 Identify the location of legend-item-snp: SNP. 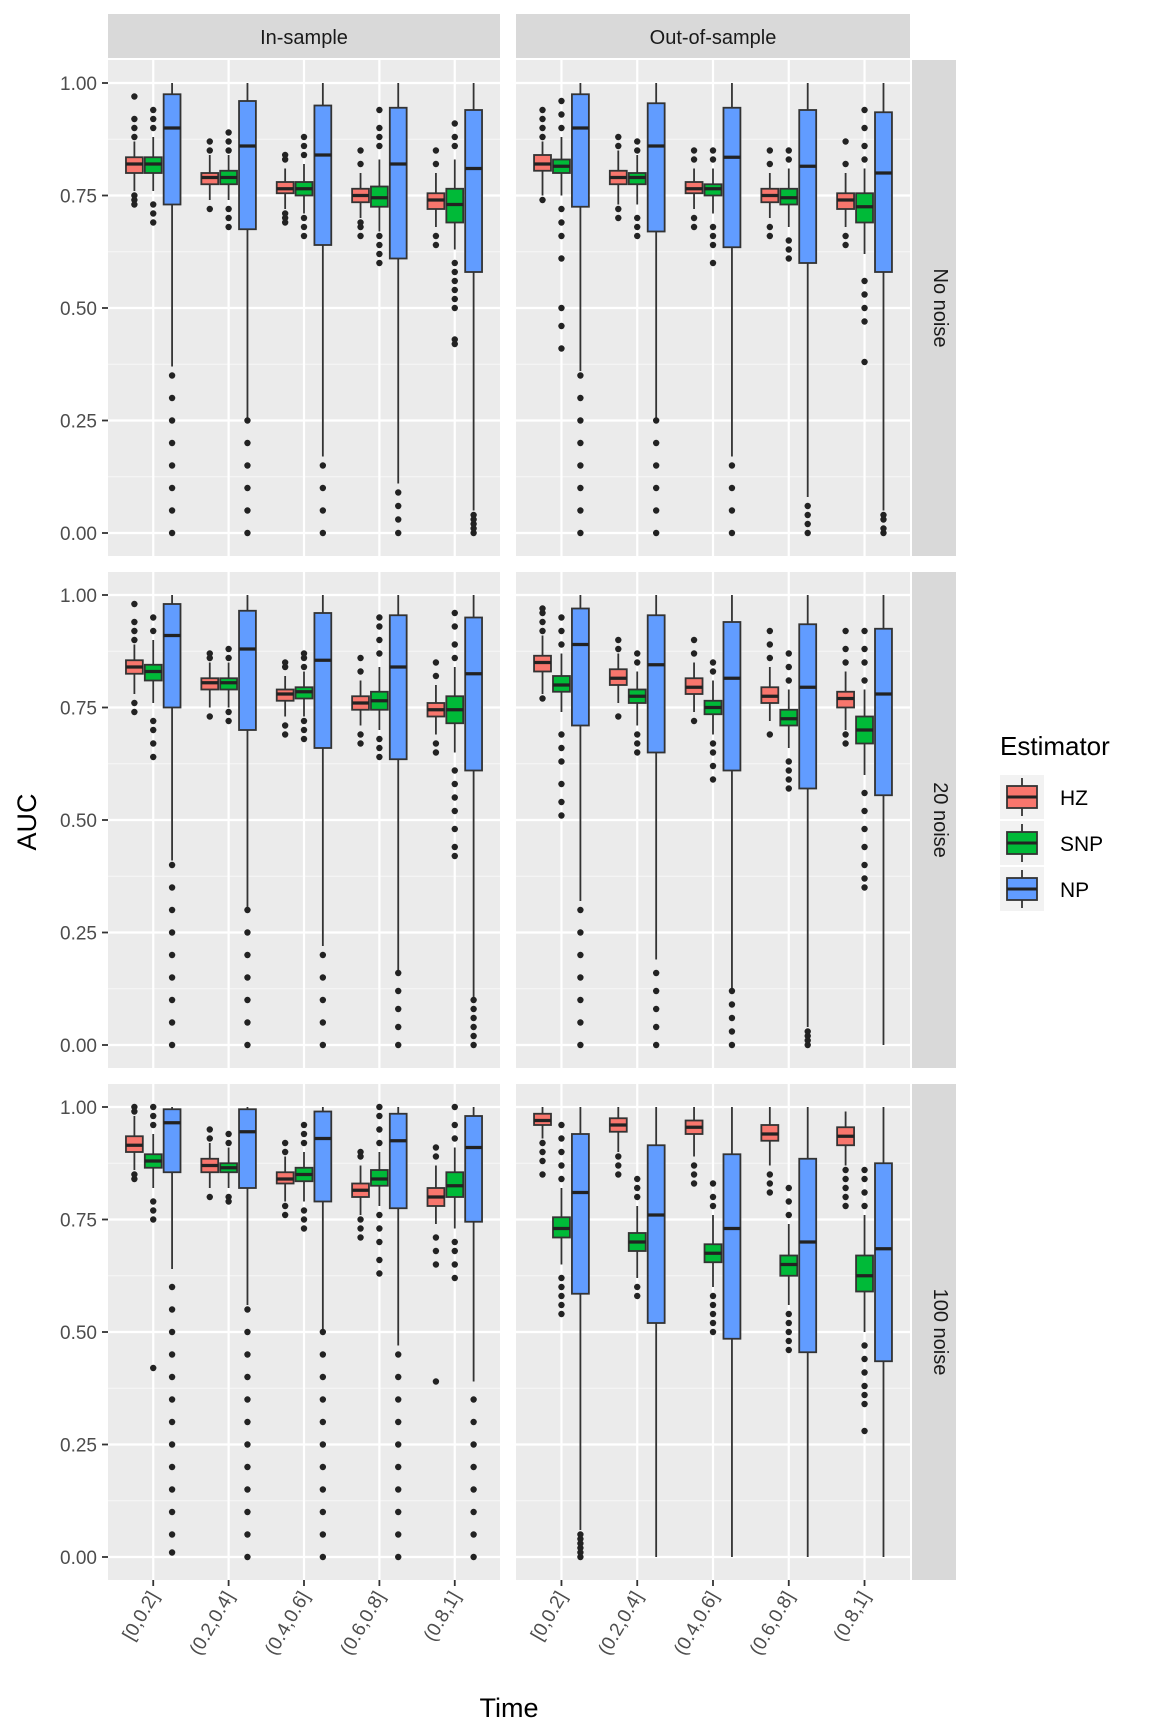
(1051, 843).